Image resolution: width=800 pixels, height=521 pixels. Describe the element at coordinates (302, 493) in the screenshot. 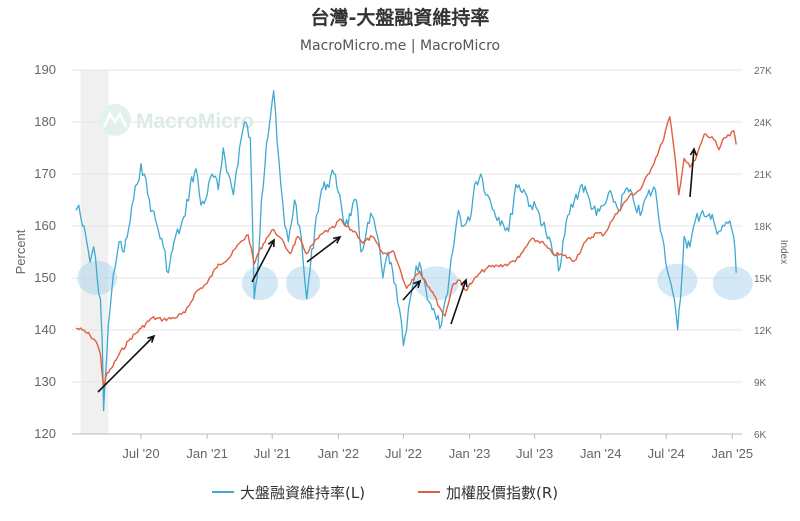

I see `legend-label-margin-ratio: 大盤融資維持率(L)` at that location.